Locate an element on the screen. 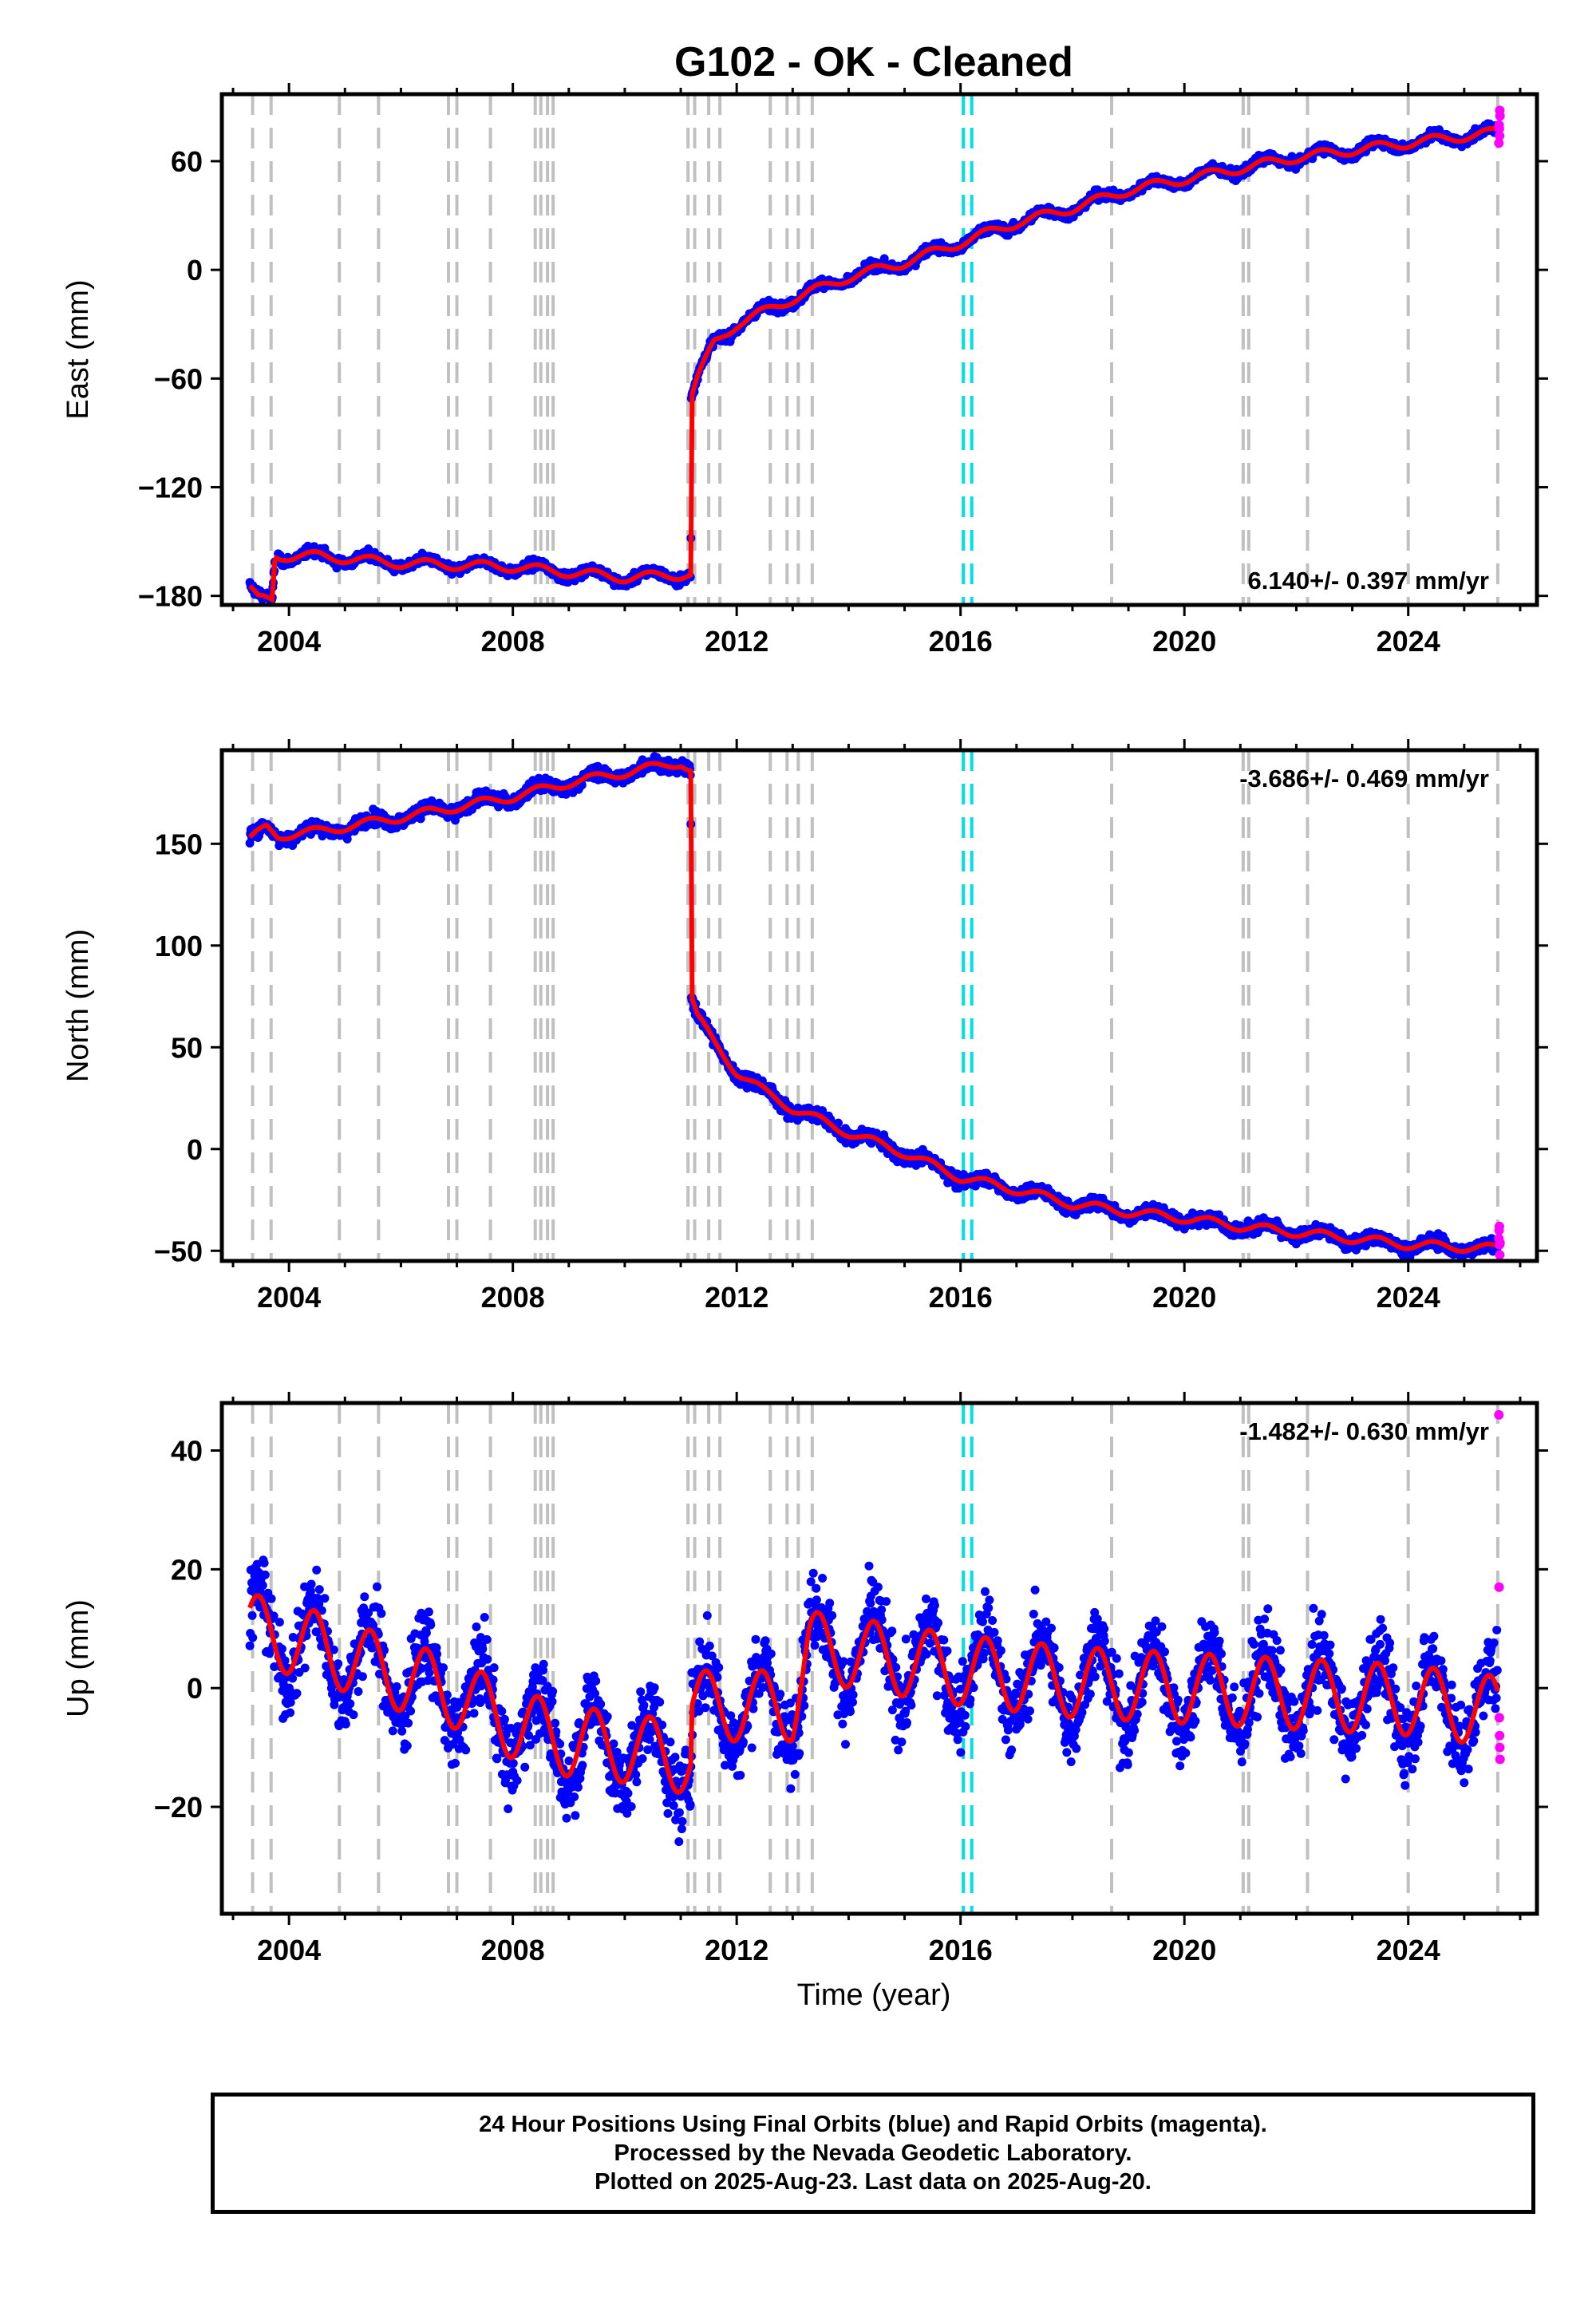 Image resolution: width=1596 pixels, height=2316 pixels. x-tick-label: 2020 is located at coordinates (1184, 641).